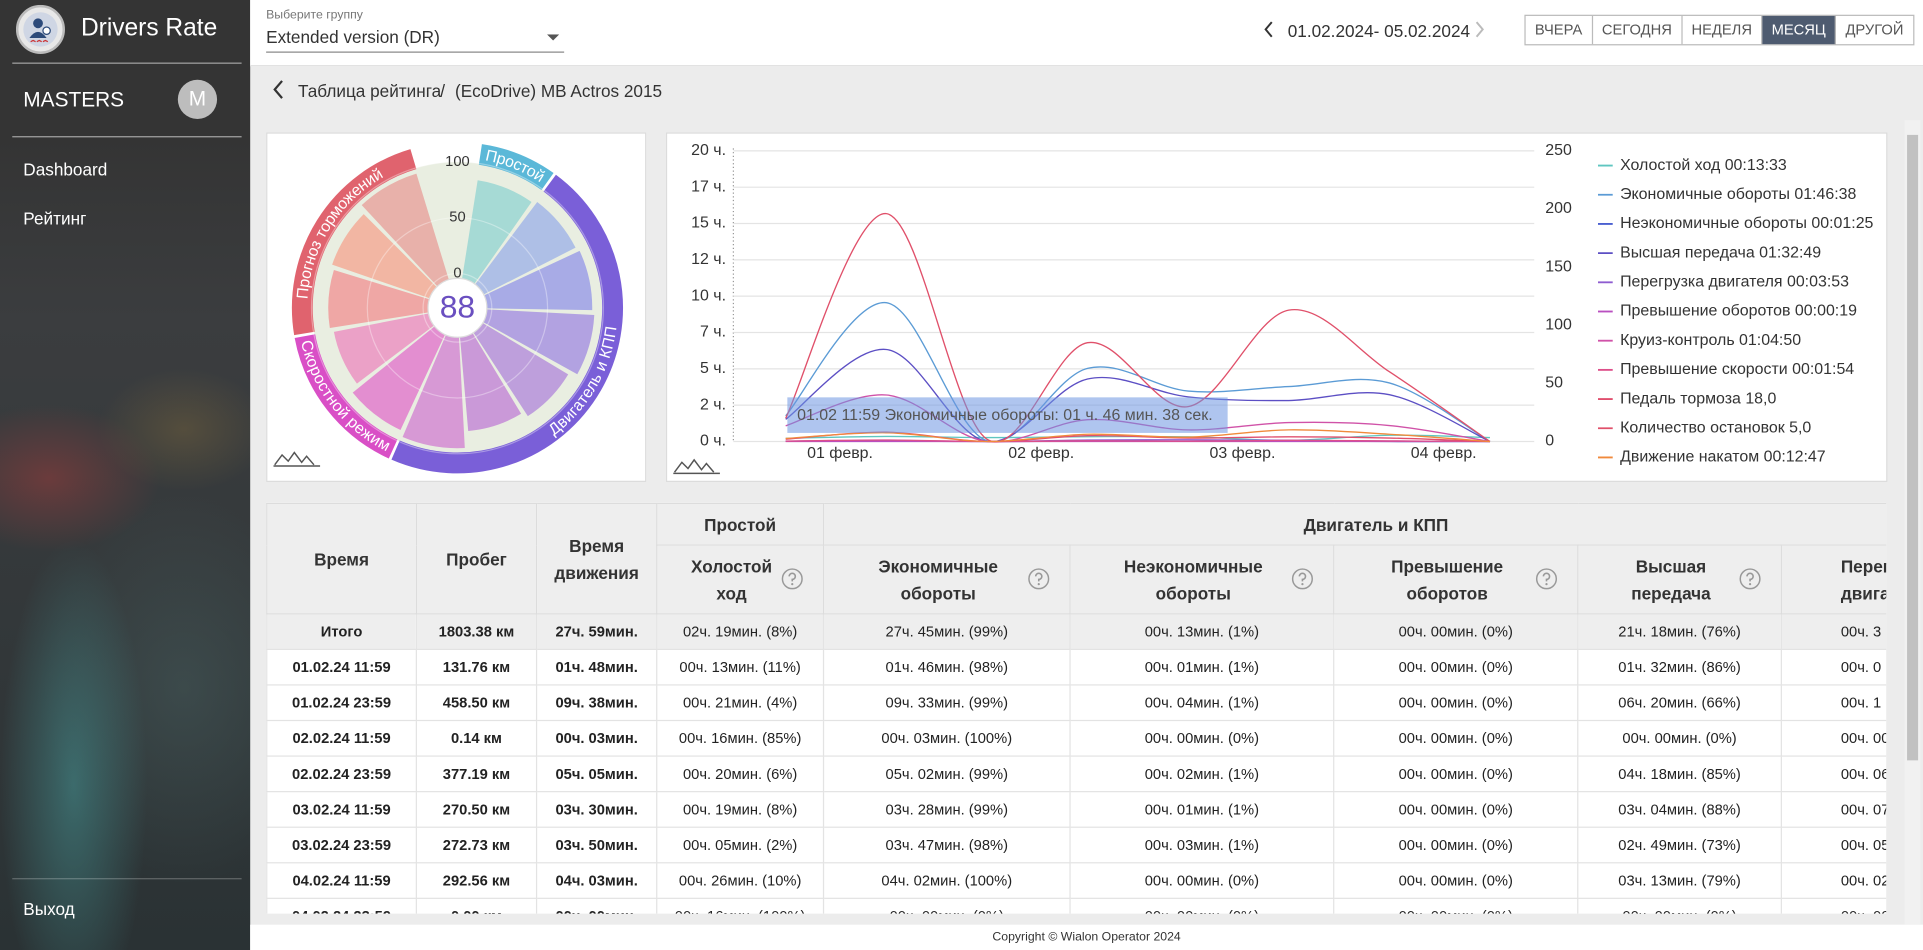  Describe the element at coordinates (1269, 29) in the screenshot. I see `prev-period` at that location.